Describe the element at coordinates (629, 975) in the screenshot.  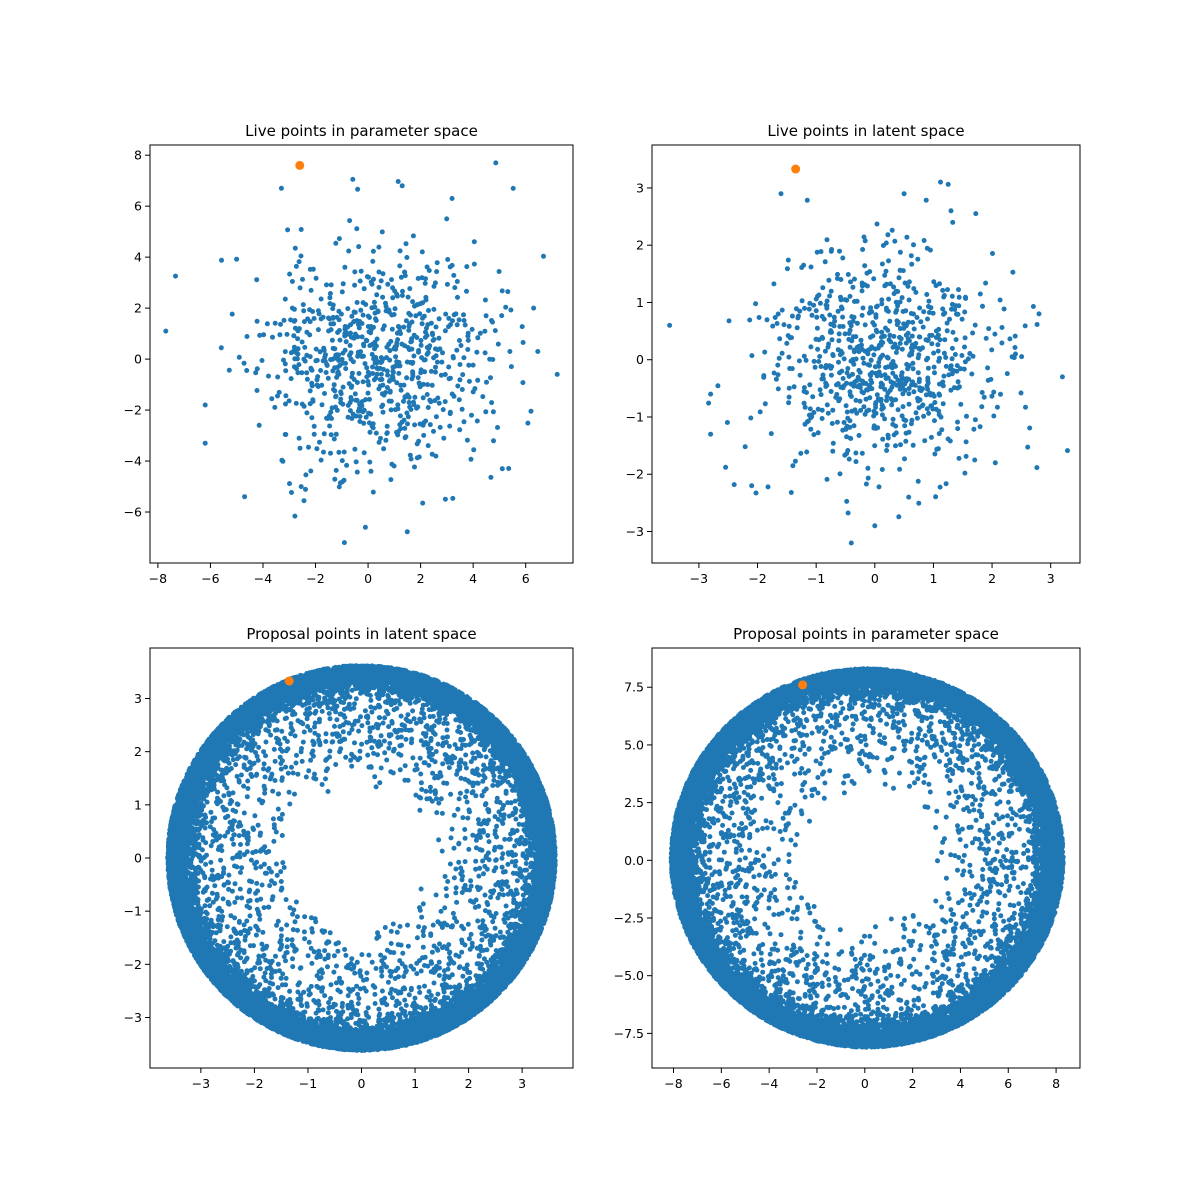
I see `y-tick-label: −5.0` at that location.